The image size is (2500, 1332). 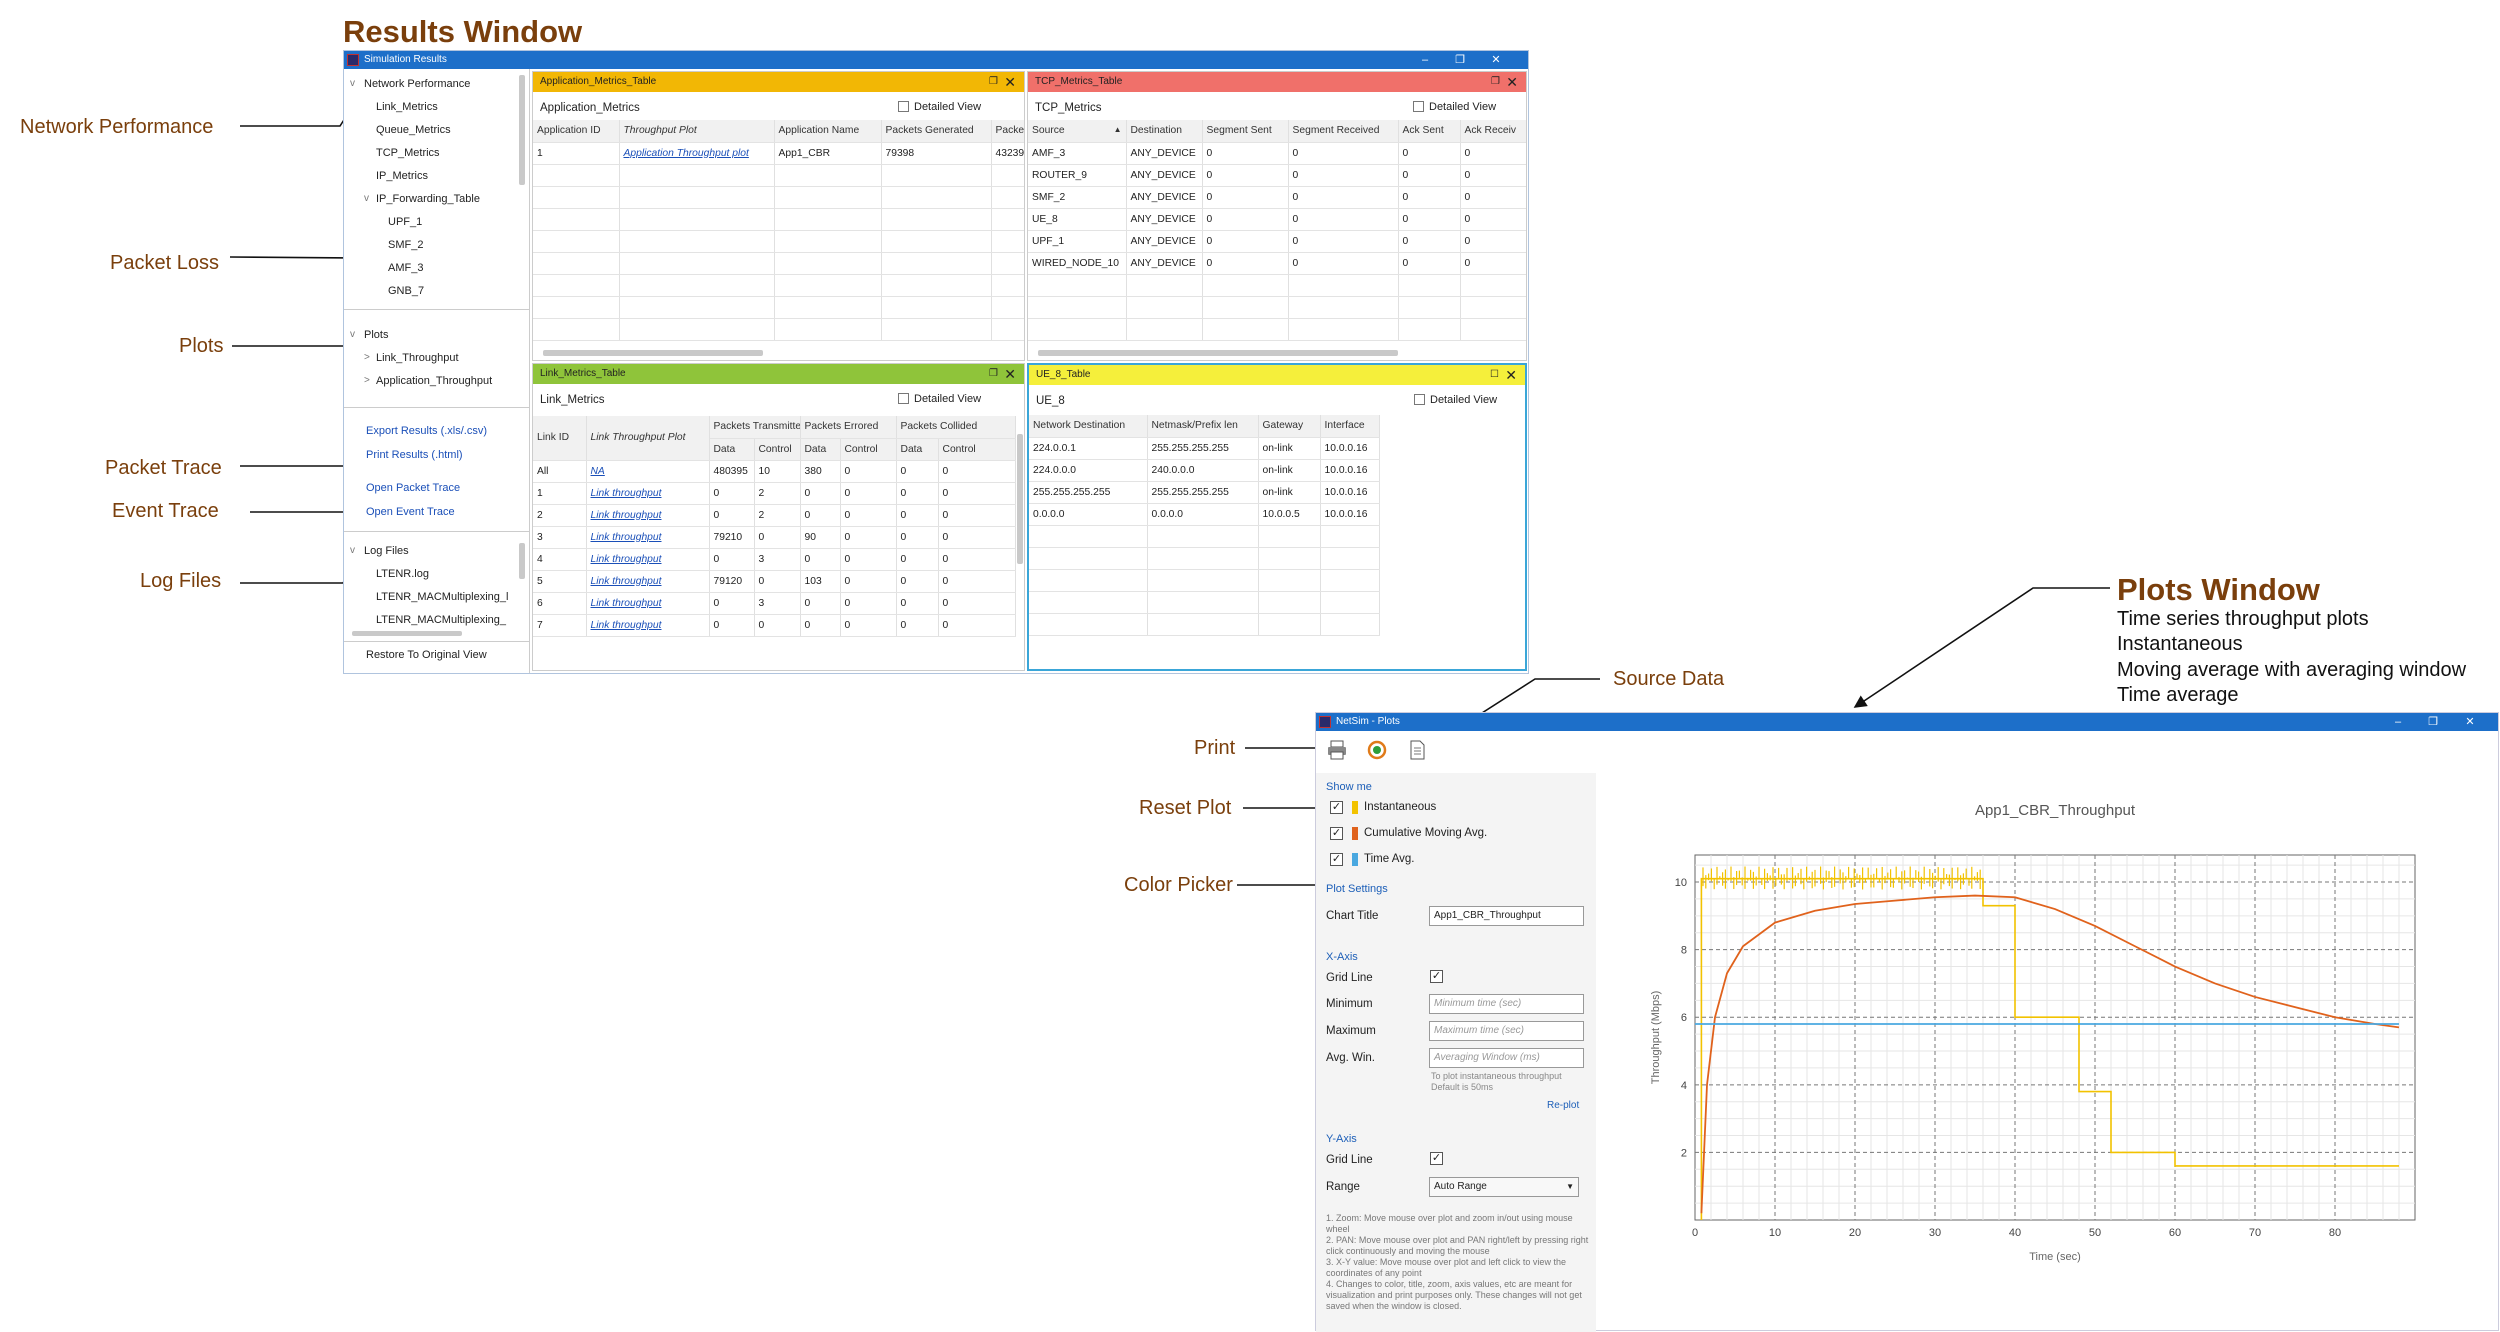 I want to click on log-hscrollbar, so click(x=407, y=633).